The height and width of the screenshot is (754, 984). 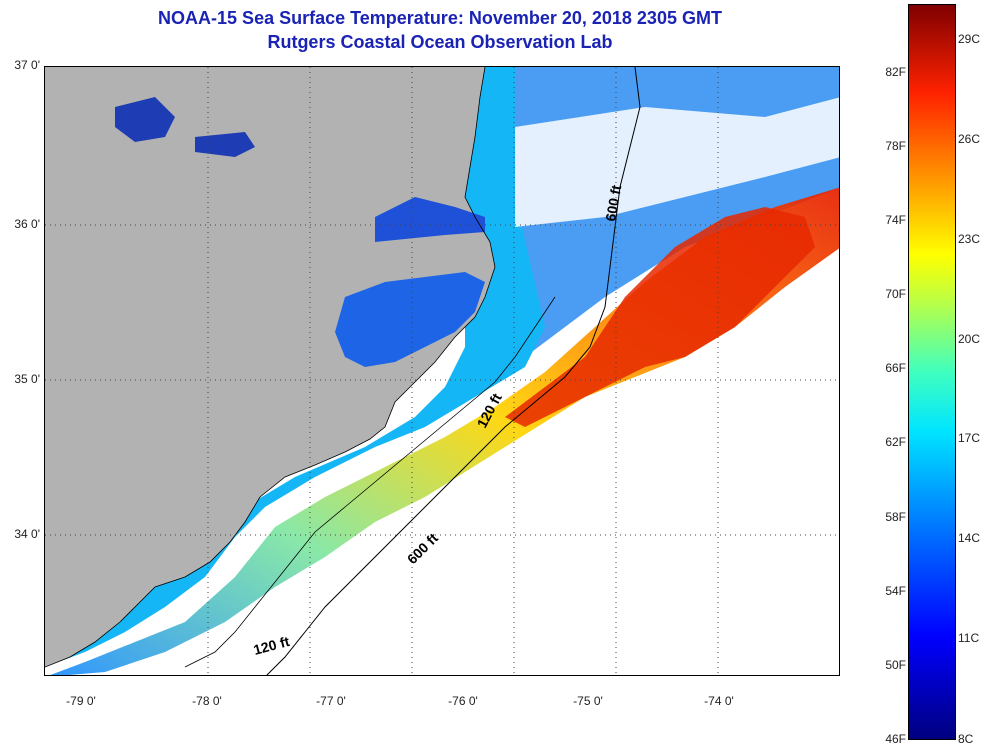 I want to click on contour-label-600-north: 600 ft, so click(x=613, y=202).